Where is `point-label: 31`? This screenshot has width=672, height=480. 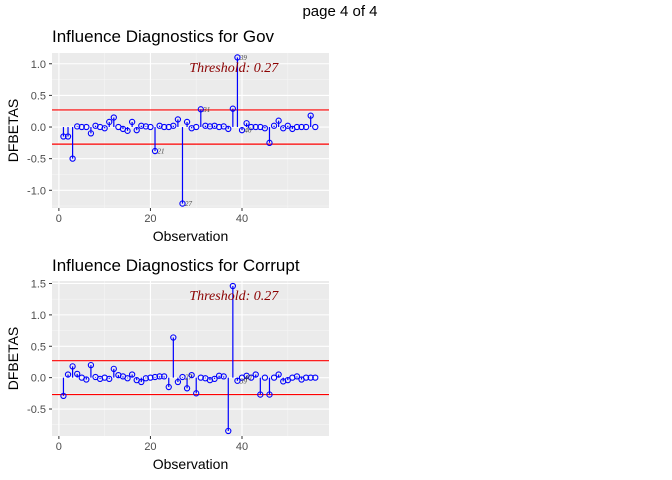 point-label: 31 is located at coordinates (206, 110).